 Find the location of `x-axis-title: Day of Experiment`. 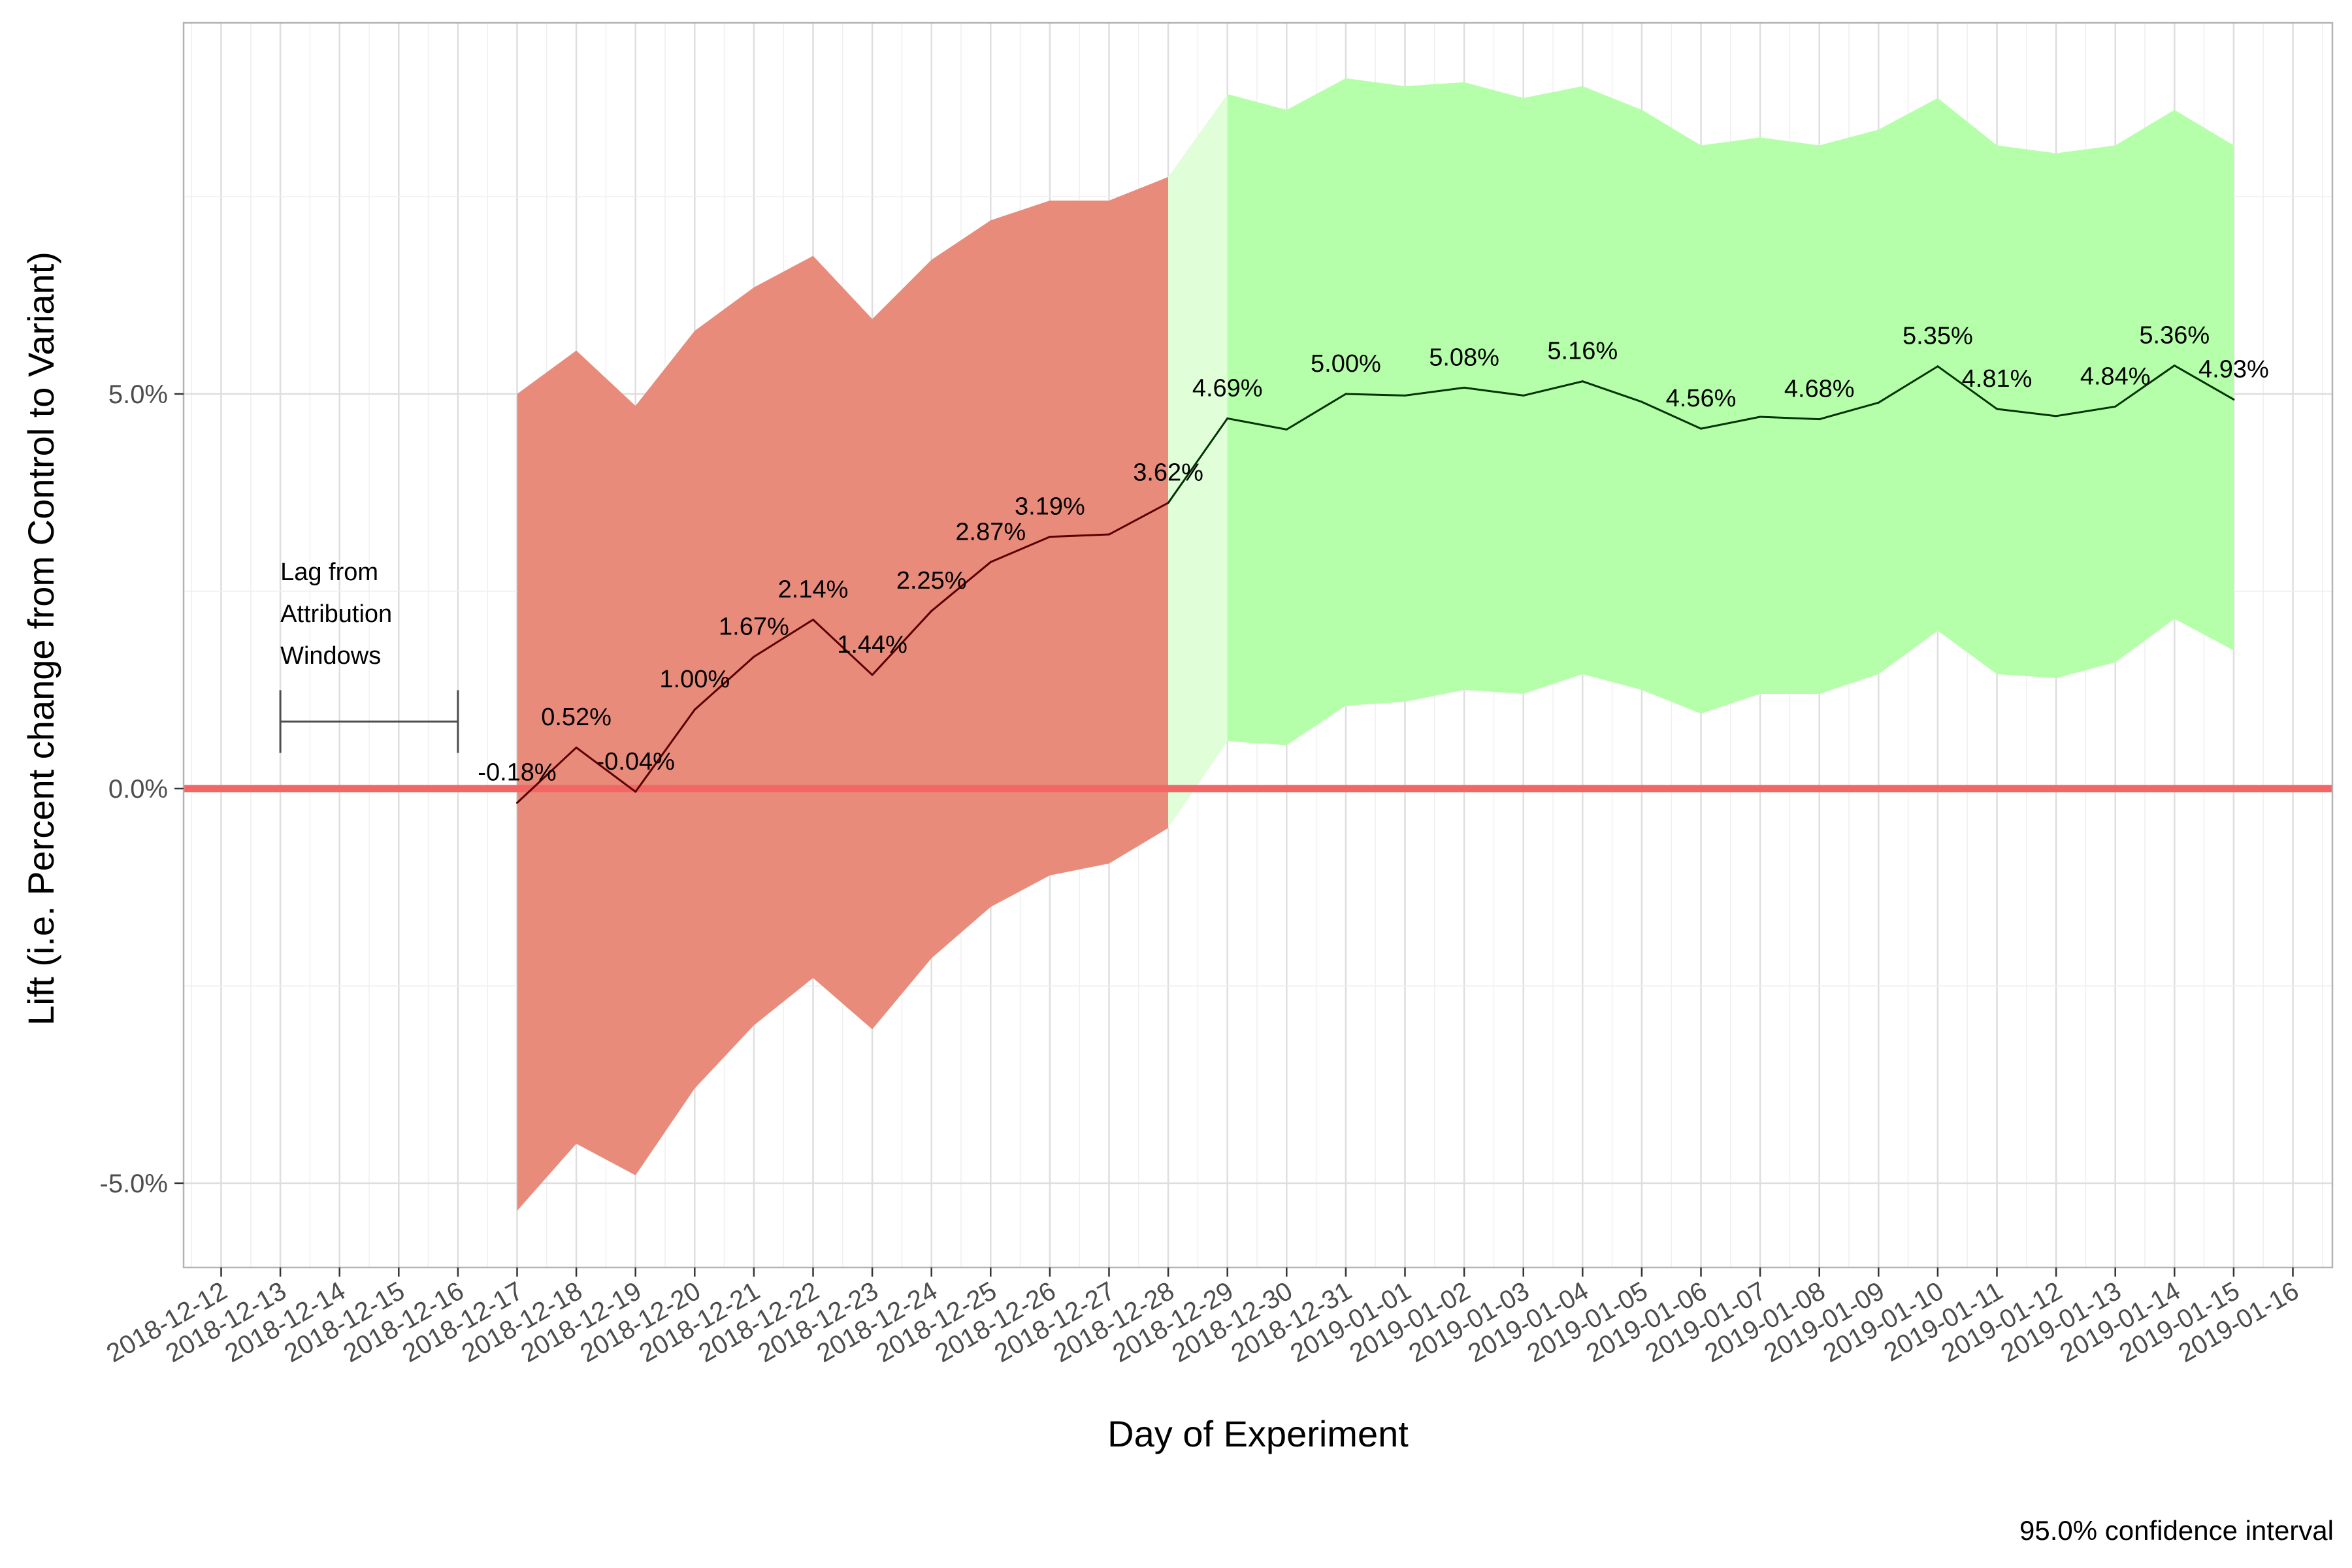

x-axis-title: Day of Experiment is located at coordinates (1258, 1433).